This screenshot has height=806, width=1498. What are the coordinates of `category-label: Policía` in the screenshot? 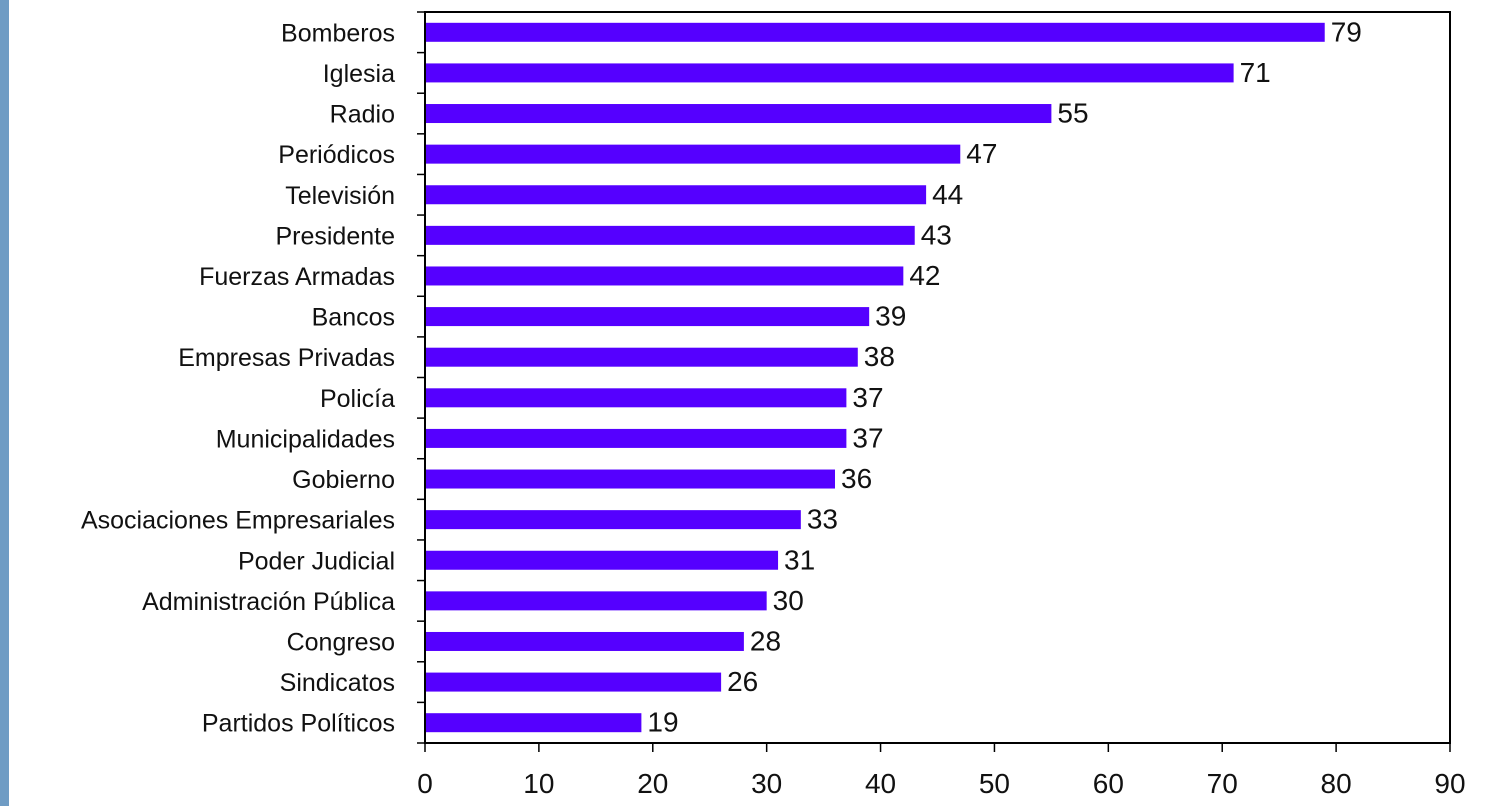 It's located at (357, 399).